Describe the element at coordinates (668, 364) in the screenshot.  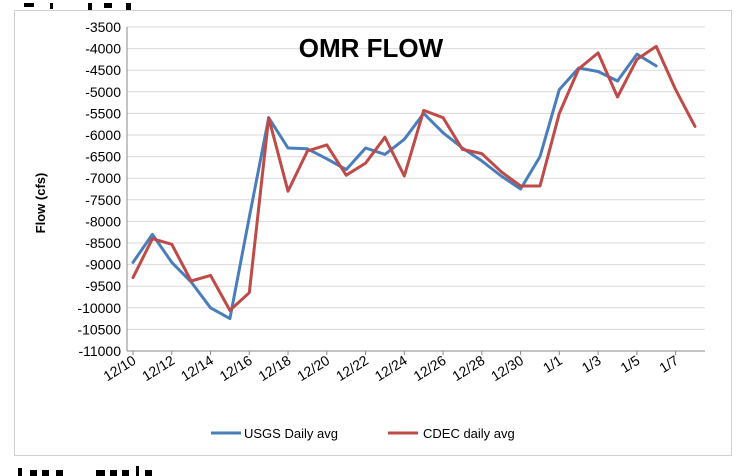
I see `x-tick-label: 1/7` at that location.